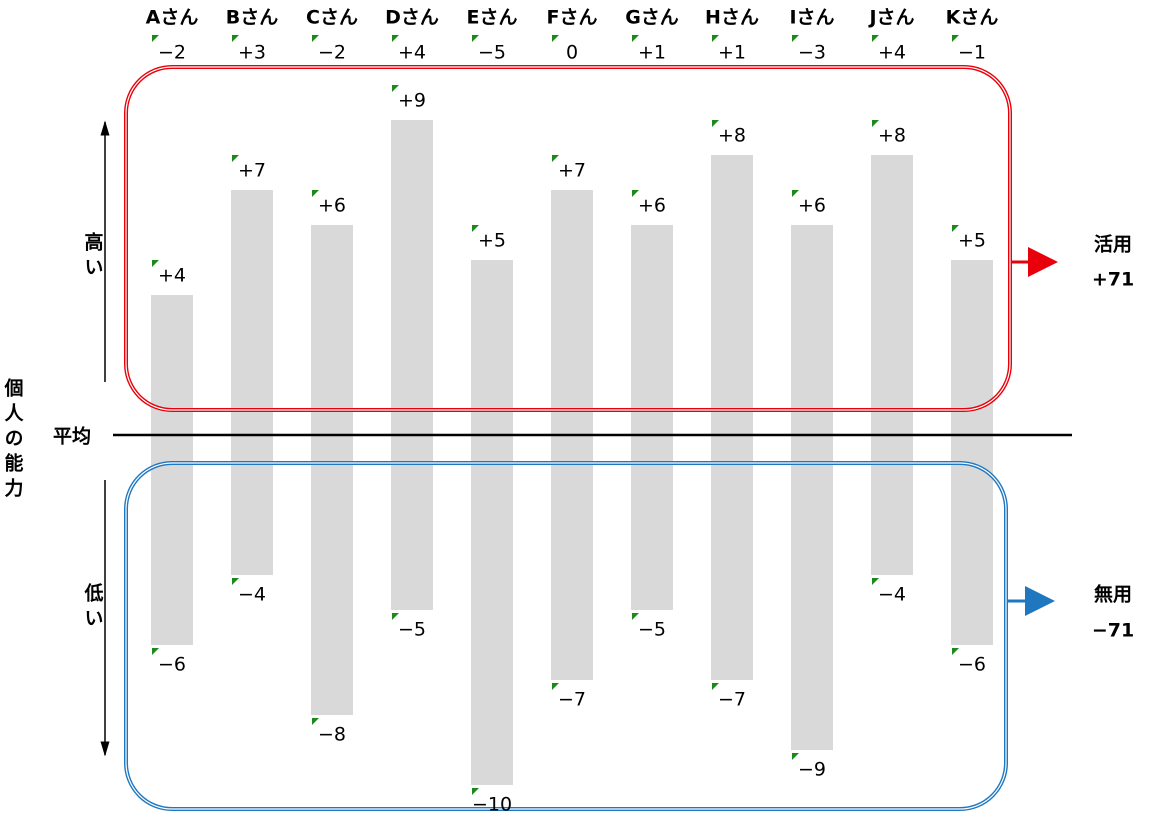 The image size is (1150, 824). What do you see at coordinates (492, 53) in the screenshot?
I see `net-label: −5` at bounding box center [492, 53].